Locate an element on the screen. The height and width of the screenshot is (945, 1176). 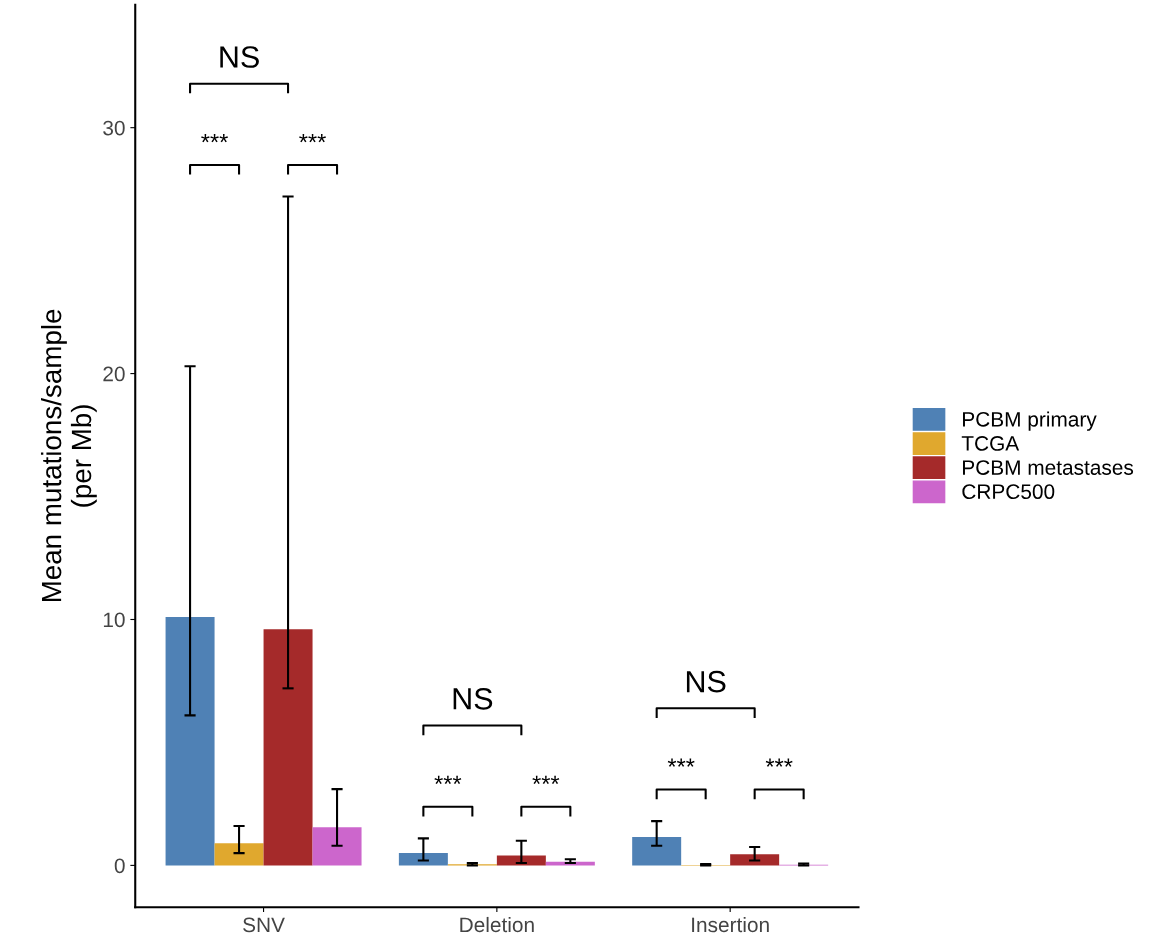
x-tick-label: Deletion is located at coordinates (497, 924).